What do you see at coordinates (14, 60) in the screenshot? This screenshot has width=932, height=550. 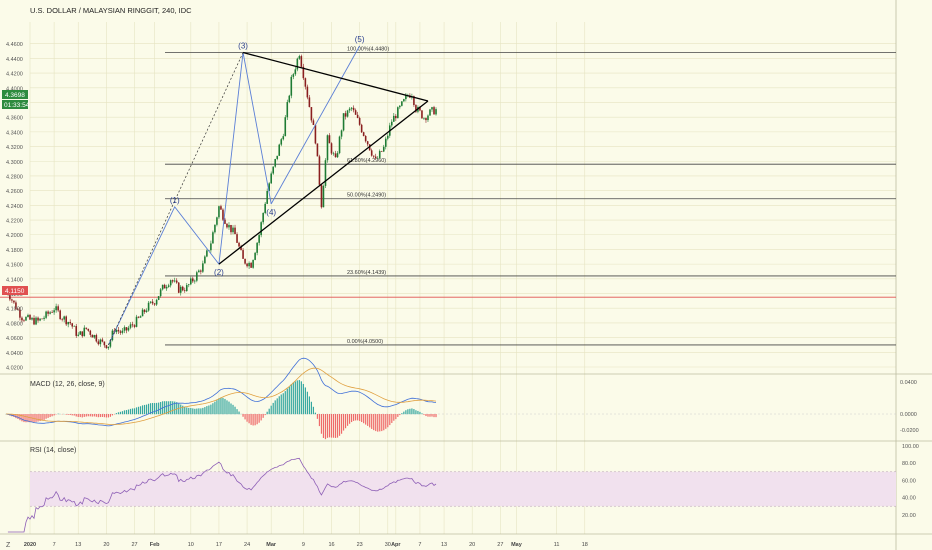 I see `y-tick-label: 4.4400` at bounding box center [14, 60].